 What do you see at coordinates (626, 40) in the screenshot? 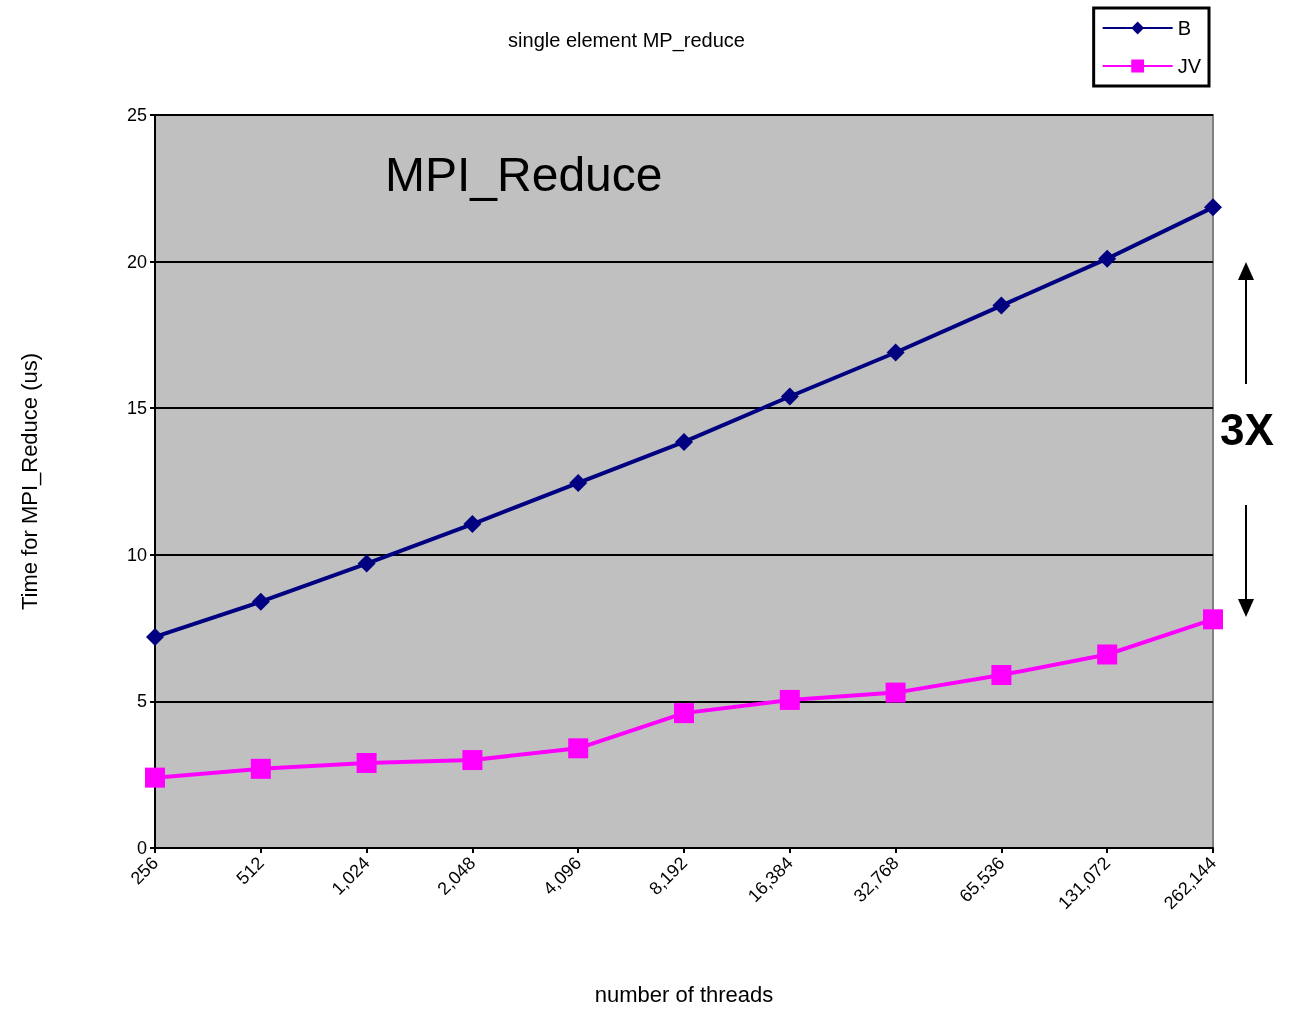
I see `chart-title: single element MP_reduce` at bounding box center [626, 40].